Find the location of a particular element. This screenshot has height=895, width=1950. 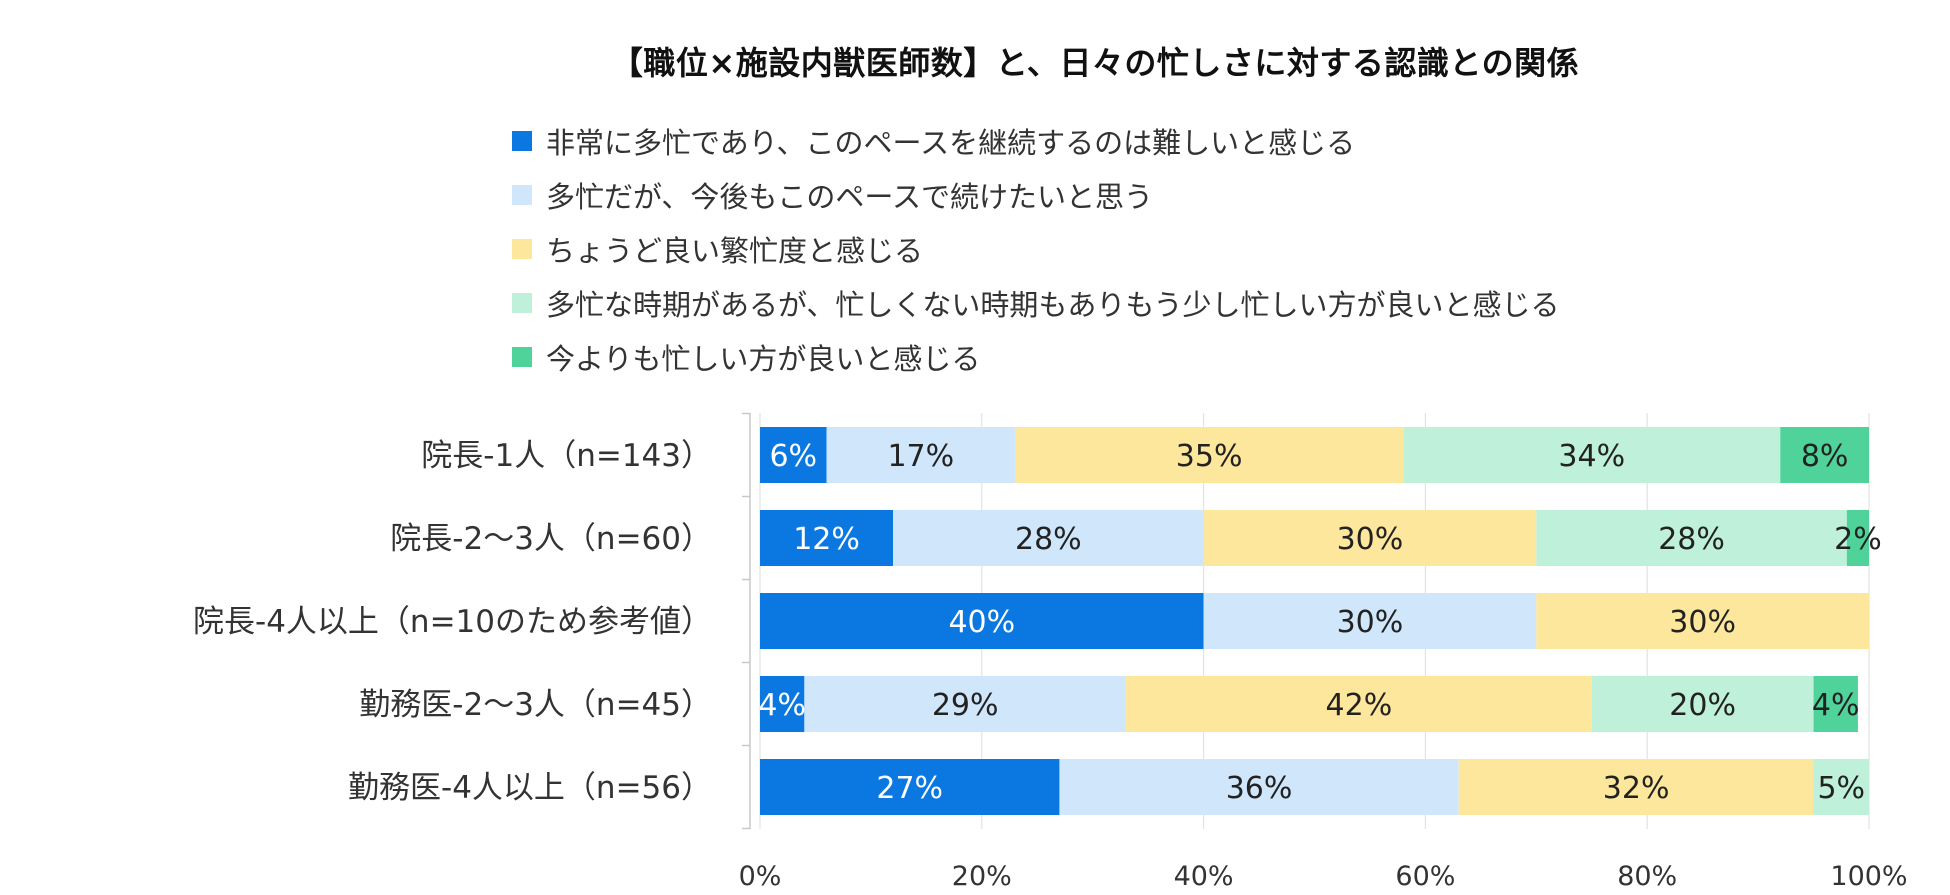

chart-title: 【職位×施設内獣医師数】と、日々の忙しさに対する認識との関係 is located at coordinates (1095, 63).